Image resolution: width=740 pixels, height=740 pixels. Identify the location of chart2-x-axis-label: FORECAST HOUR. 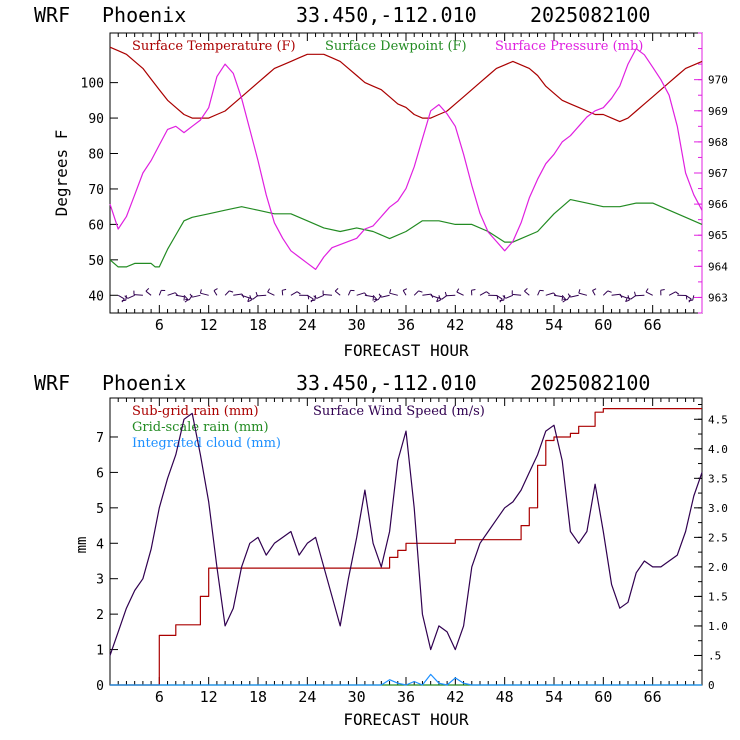
(406, 719).